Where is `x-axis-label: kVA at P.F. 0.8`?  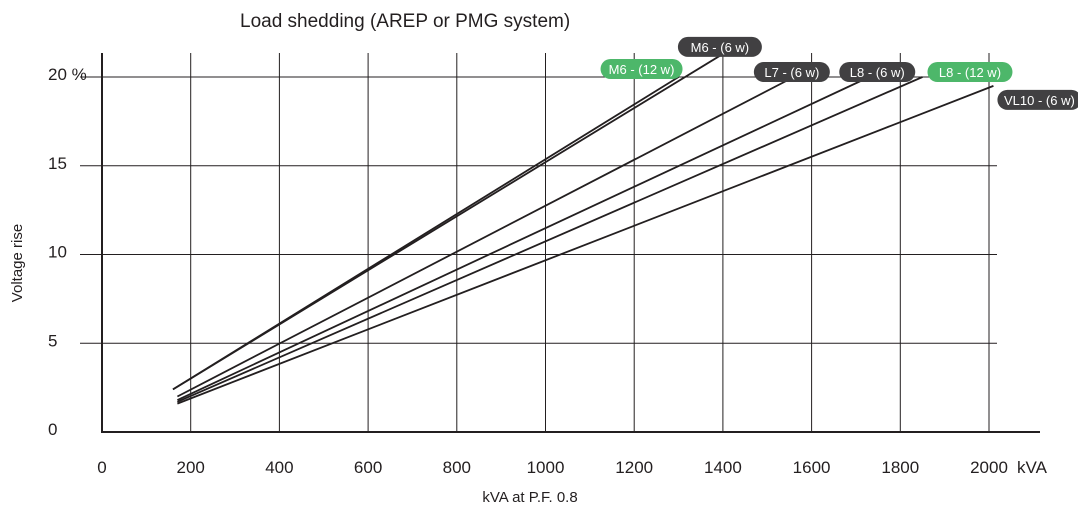
x-axis-label: kVA at P.F. 0.8 is located at coordinates (529, 497).